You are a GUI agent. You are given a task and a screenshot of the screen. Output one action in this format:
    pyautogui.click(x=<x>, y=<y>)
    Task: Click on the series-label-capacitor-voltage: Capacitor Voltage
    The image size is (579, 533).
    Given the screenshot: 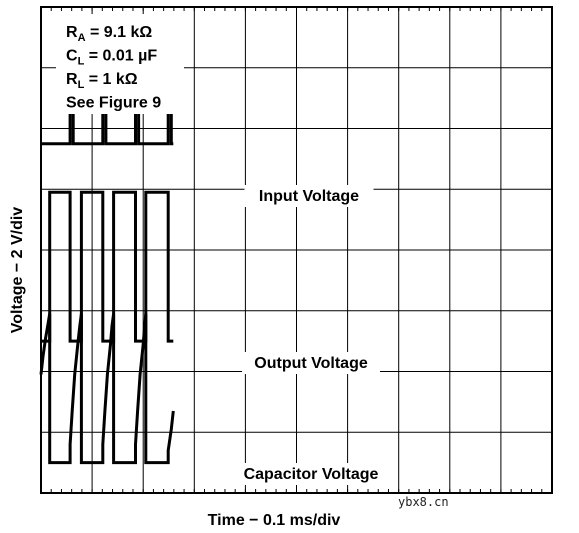 What is the action you would take?
    pyautogui.click(x=311, y=474)
    